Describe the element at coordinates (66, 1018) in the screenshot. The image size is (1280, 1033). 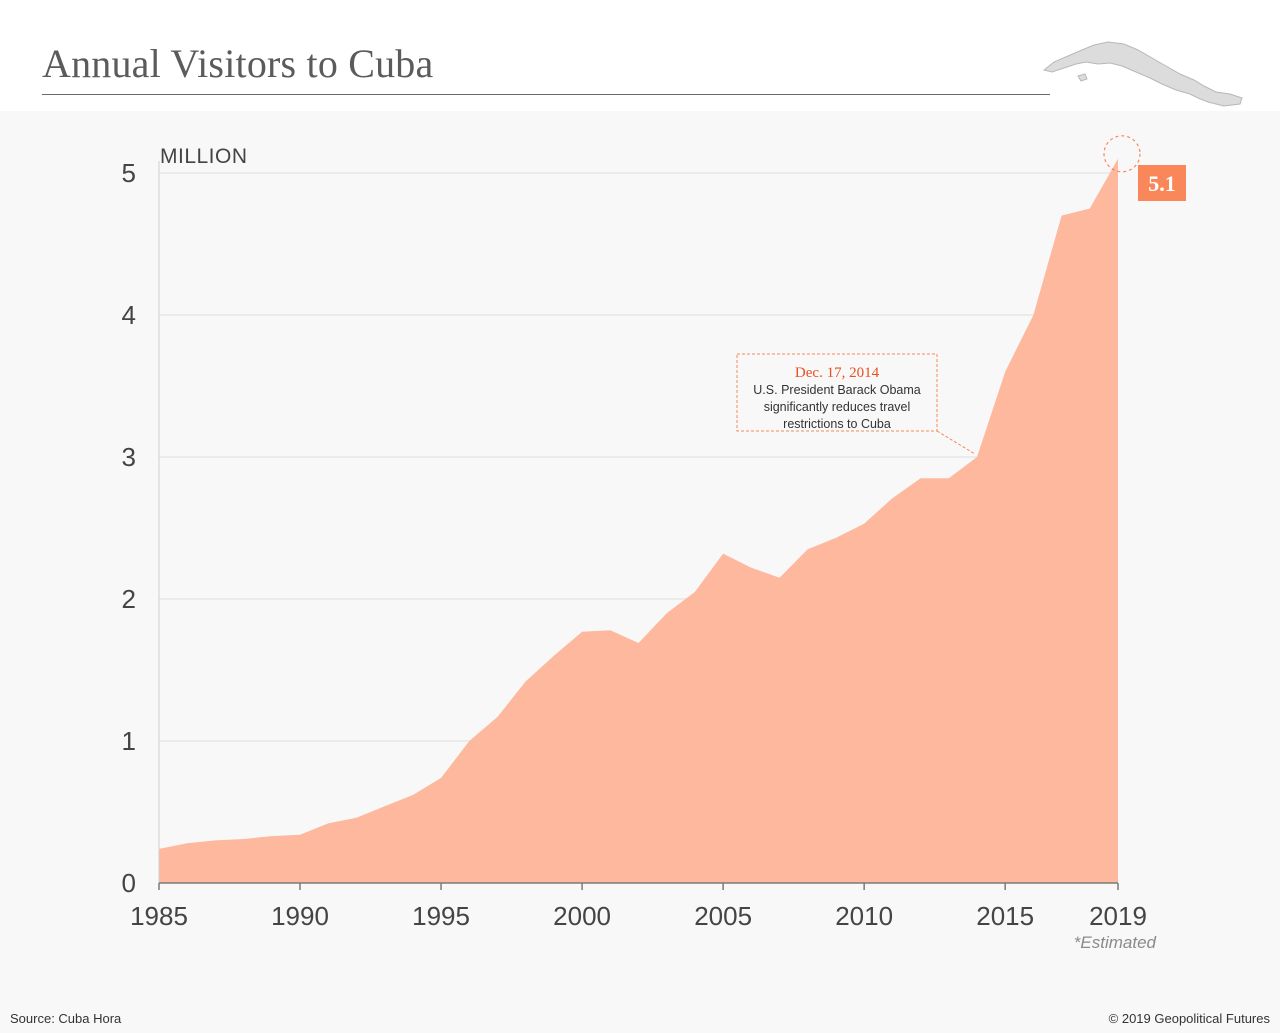
I see `source-note: Source: Cuba Hora` at that location.